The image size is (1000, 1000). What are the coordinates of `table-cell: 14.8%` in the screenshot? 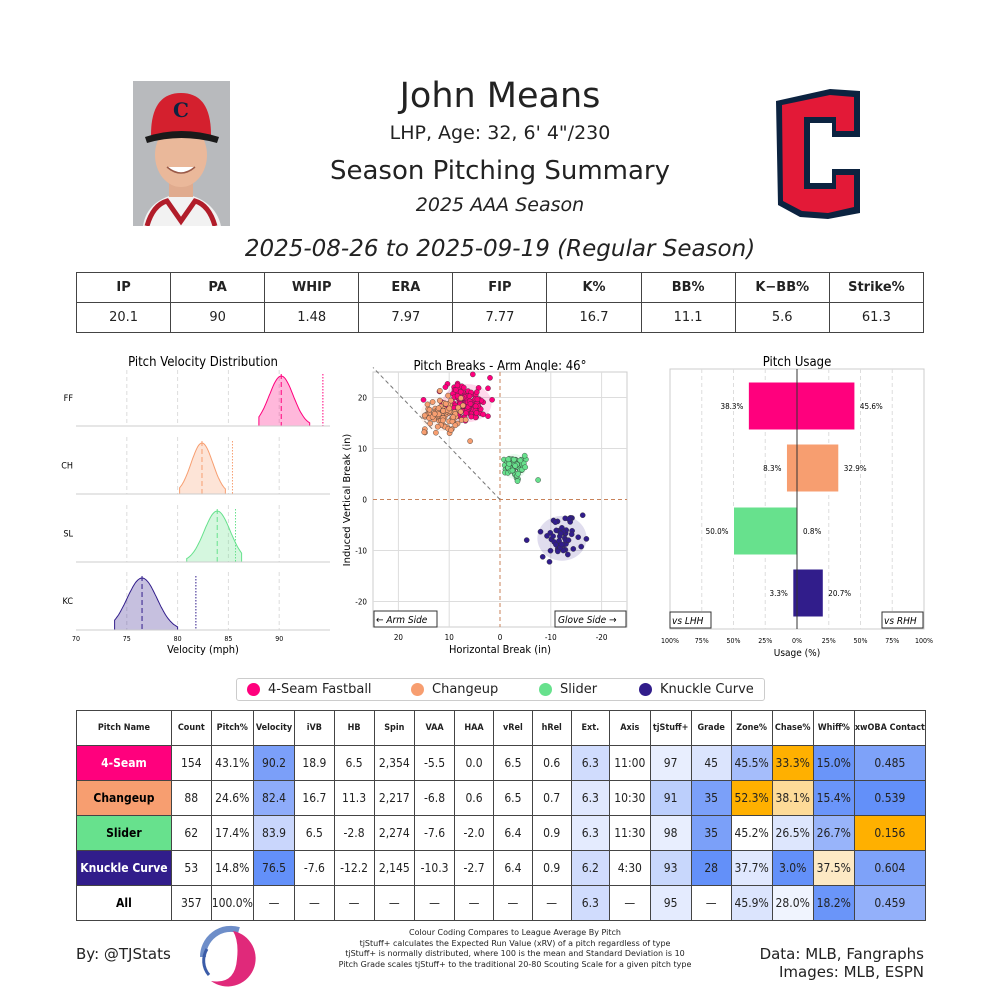 It's located at (232, 868).